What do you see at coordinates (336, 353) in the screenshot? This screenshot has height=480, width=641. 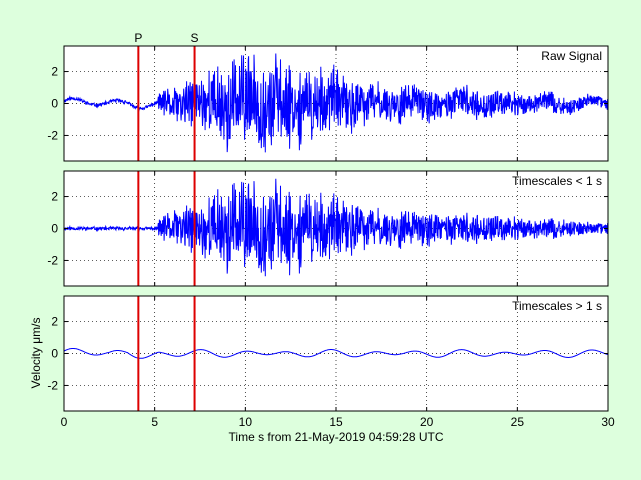 I see `series-line` at bounding box center [336, 353].